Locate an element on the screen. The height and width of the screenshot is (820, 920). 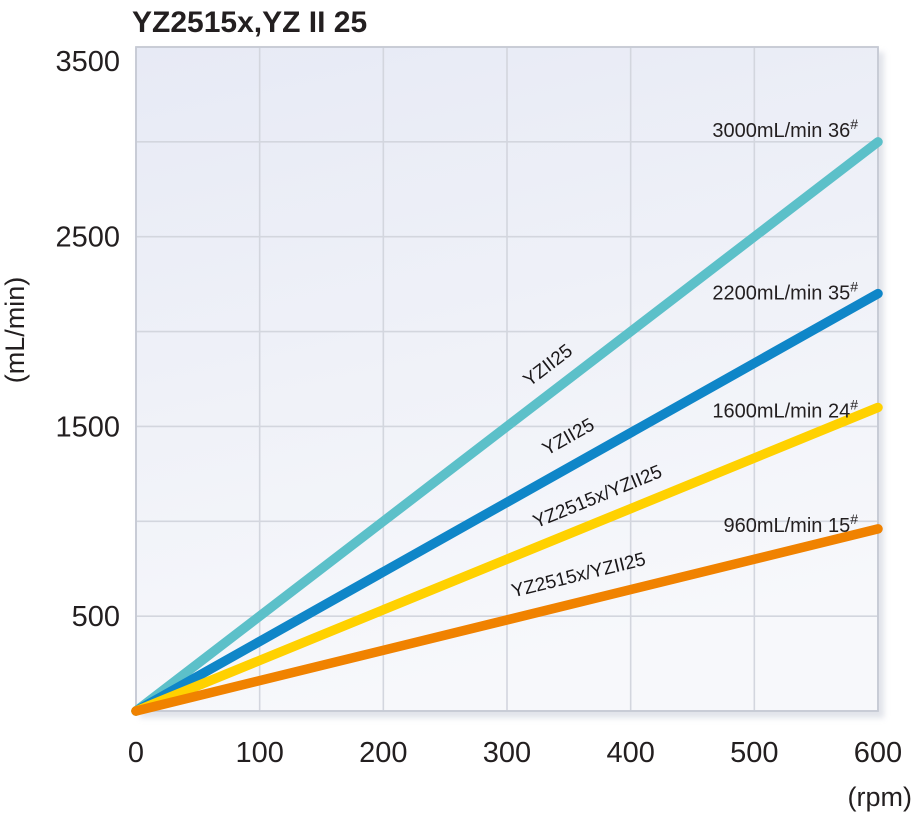
x-tick-label: 0 is located at coordinates (136, 753).